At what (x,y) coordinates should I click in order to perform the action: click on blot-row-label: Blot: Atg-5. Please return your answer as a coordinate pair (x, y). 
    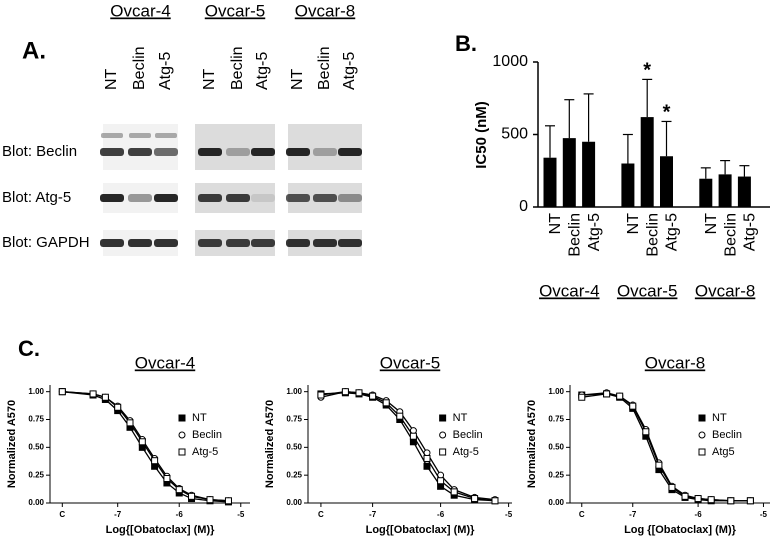
    Looking at the image, I should click on (36, 197).